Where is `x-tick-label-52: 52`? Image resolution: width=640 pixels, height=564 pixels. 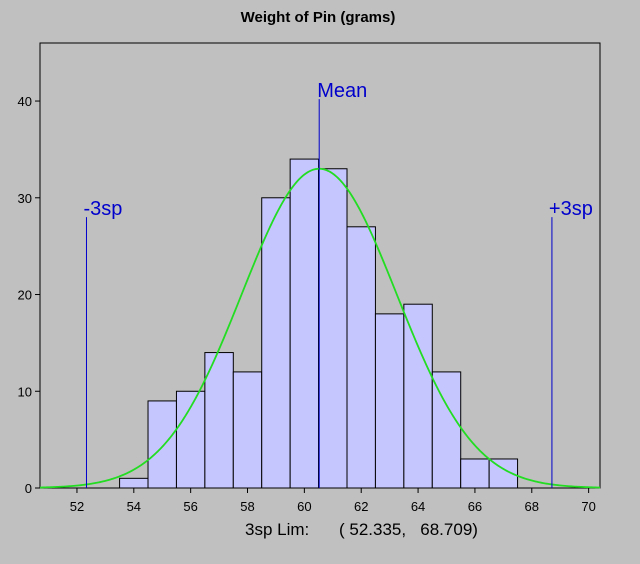
x-tick-label-52: 52 is located at coordinates (77, 506).